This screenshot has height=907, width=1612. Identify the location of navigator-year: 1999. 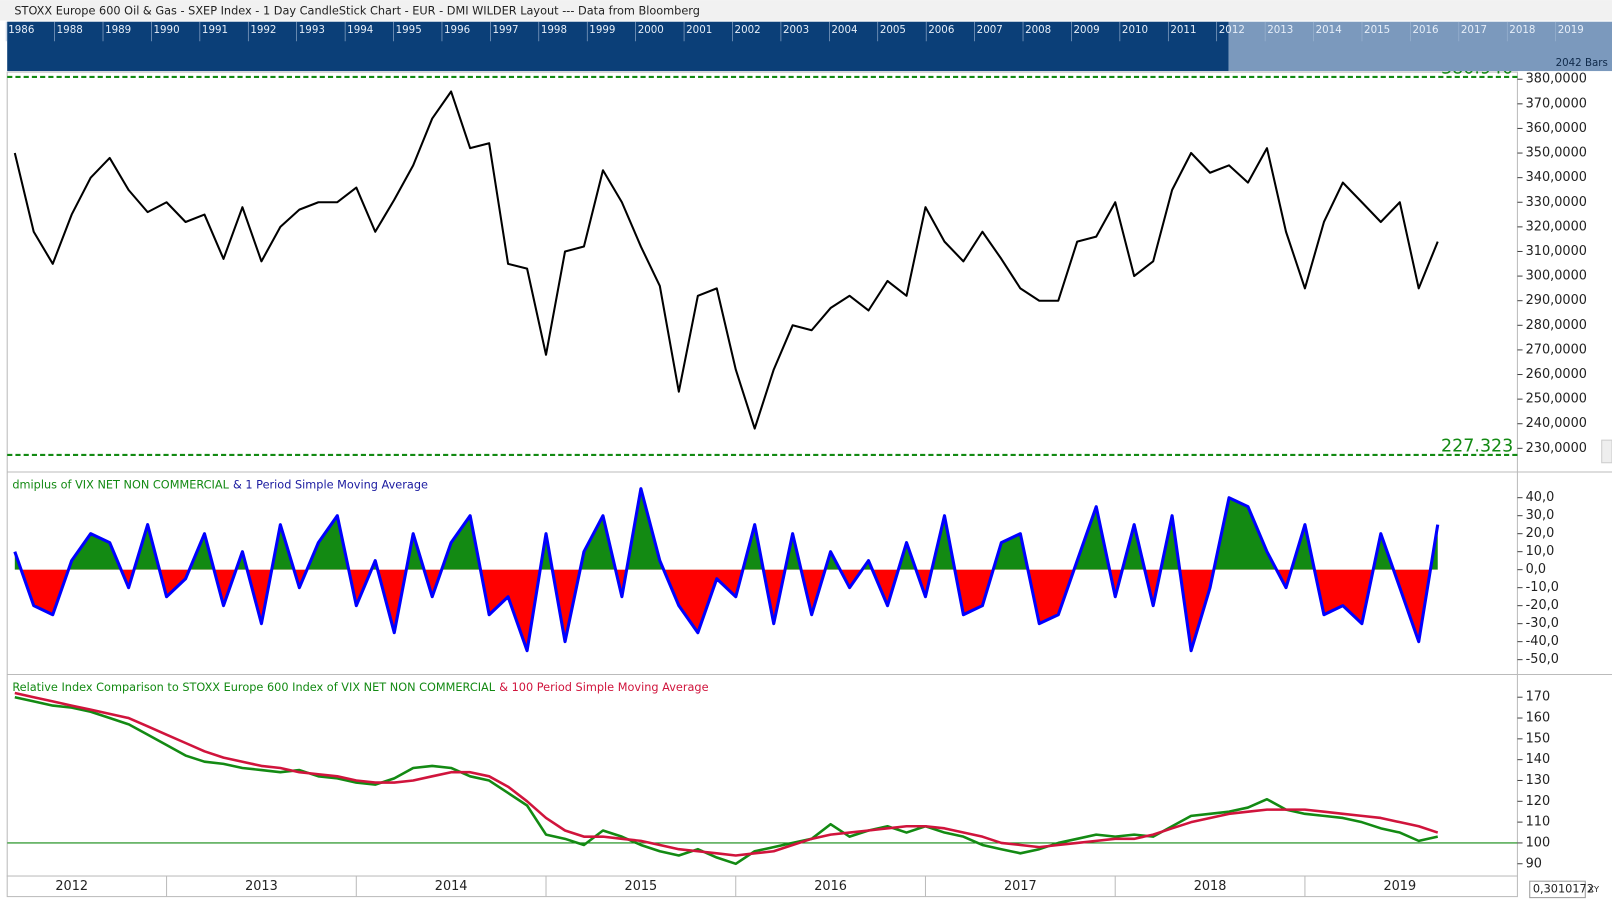
(602, 30).